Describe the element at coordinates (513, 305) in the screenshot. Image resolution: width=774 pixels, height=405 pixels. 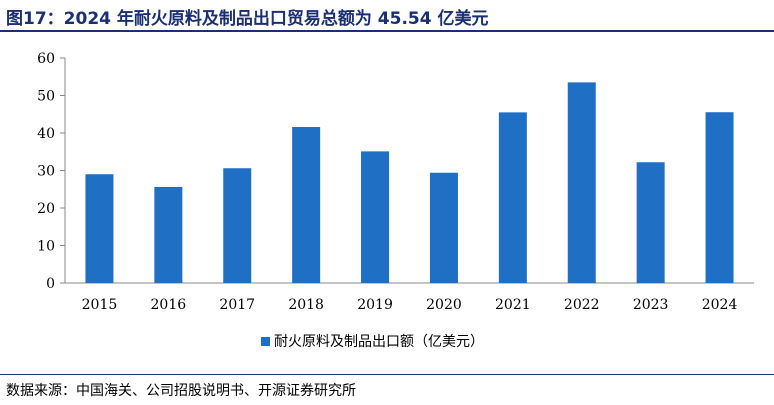
I see `x-tick-label: 2021` at that location.